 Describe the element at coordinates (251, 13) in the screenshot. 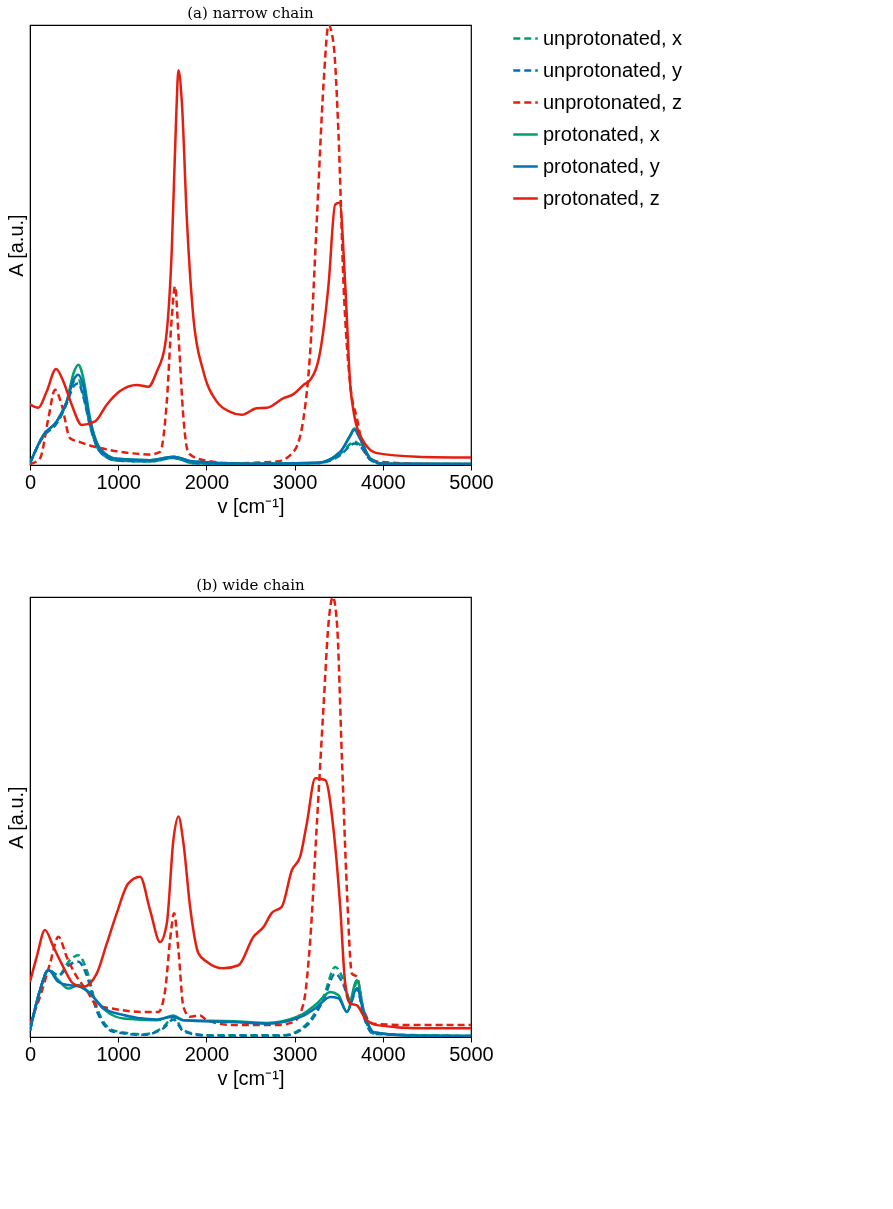

I see `chart-title: (a) narrow chain` at that location.